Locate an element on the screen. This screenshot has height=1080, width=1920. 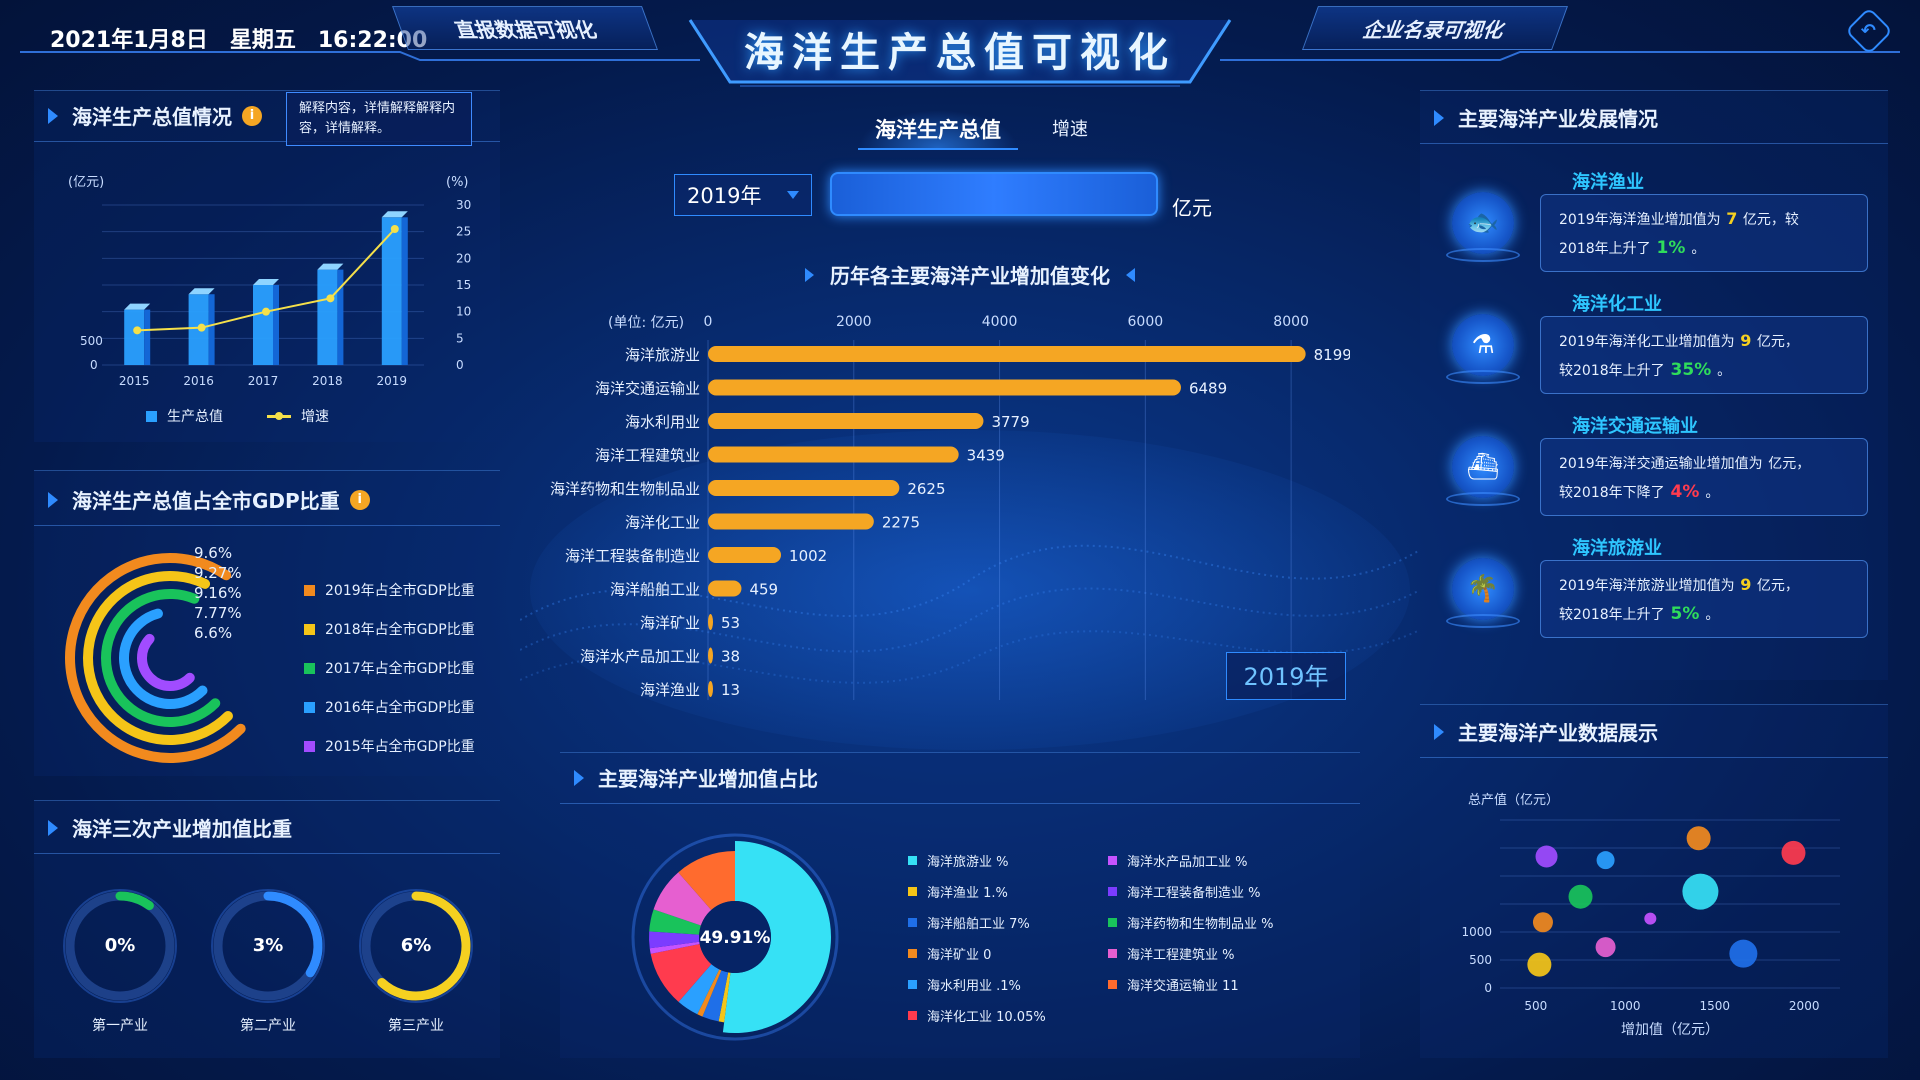
ring-label-tertiary: 第三产业 is located at coordinates (416, 1026).